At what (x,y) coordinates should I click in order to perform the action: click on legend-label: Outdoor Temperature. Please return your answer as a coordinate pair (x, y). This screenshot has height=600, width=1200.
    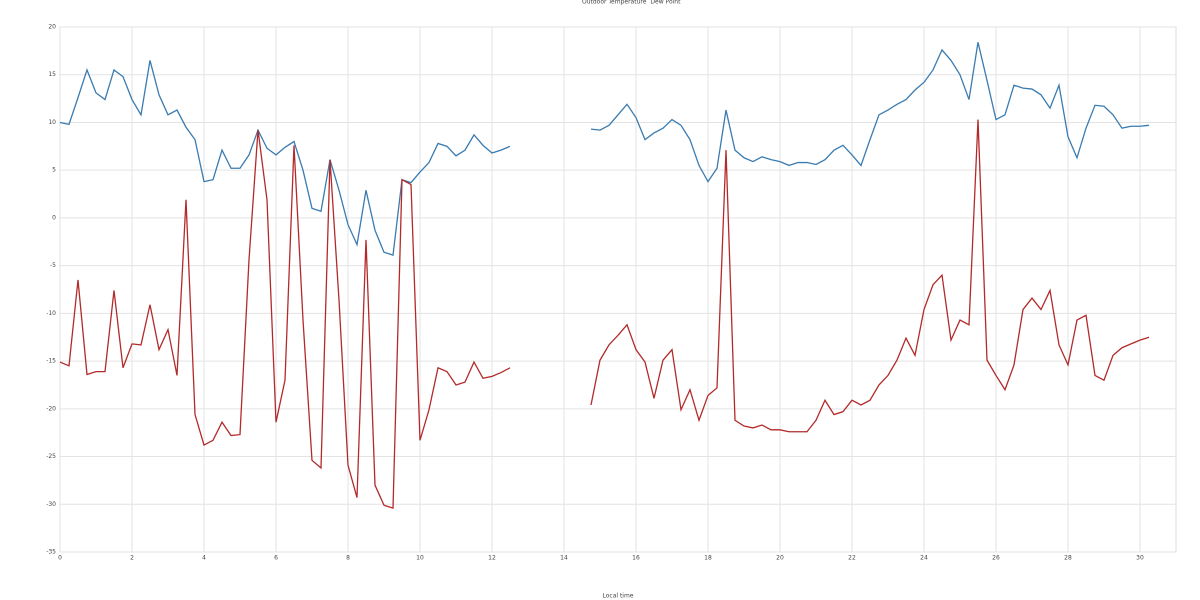
    Looking at the image, I should click on (614, 3).